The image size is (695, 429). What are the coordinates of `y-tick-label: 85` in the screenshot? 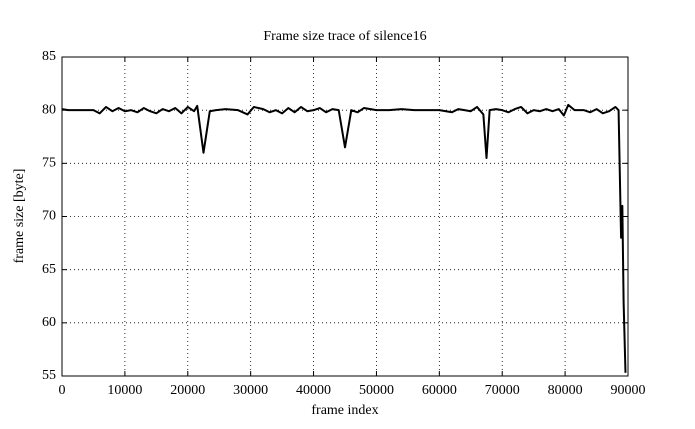 It's located at (49, 56).